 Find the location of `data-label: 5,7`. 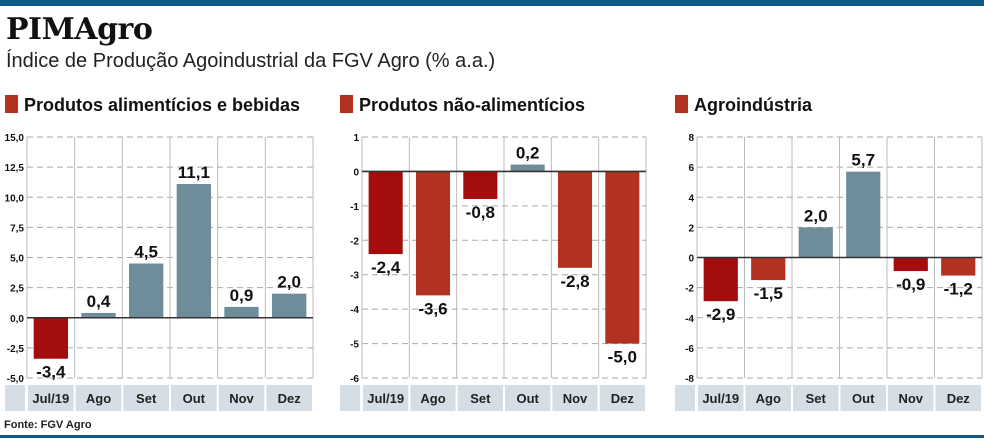

data-label: 5,7 is located at coordinates (863, 160).